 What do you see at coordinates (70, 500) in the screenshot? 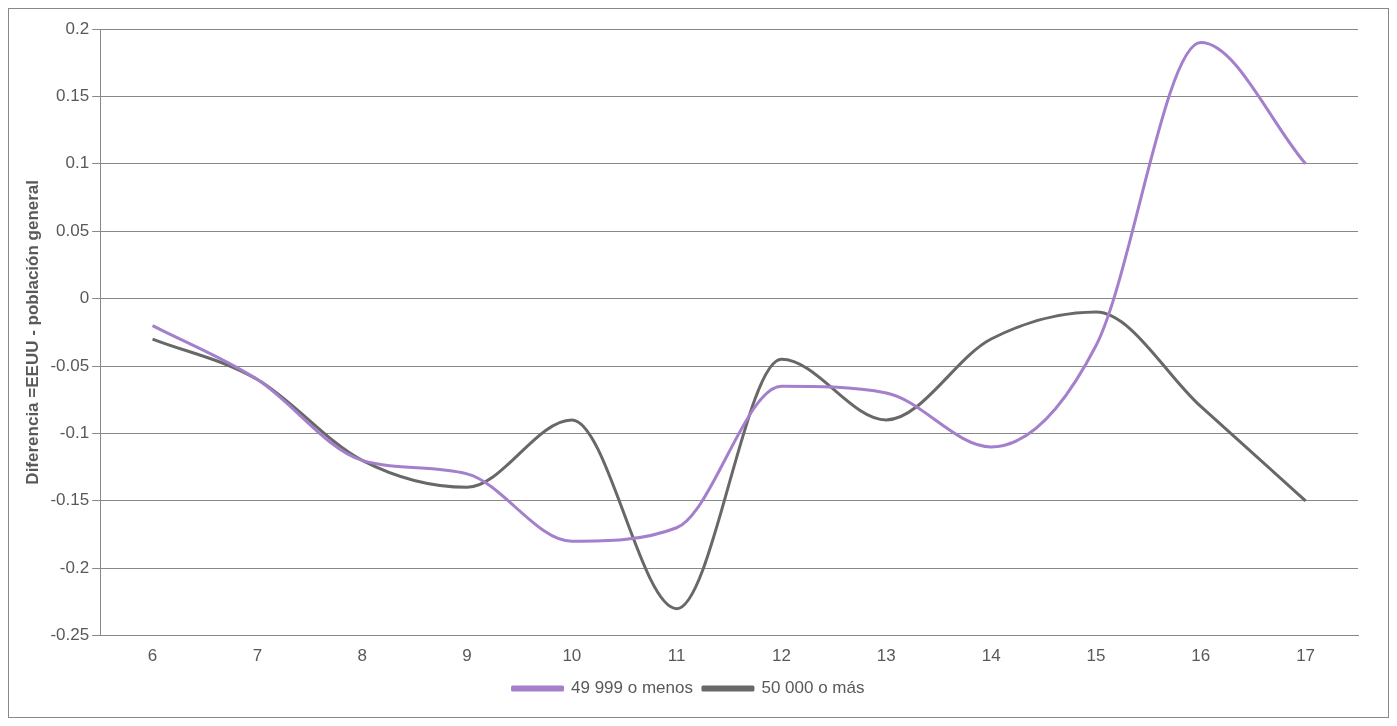
I see `y-tick-label: -0.15` at bounding box center [70, 500].